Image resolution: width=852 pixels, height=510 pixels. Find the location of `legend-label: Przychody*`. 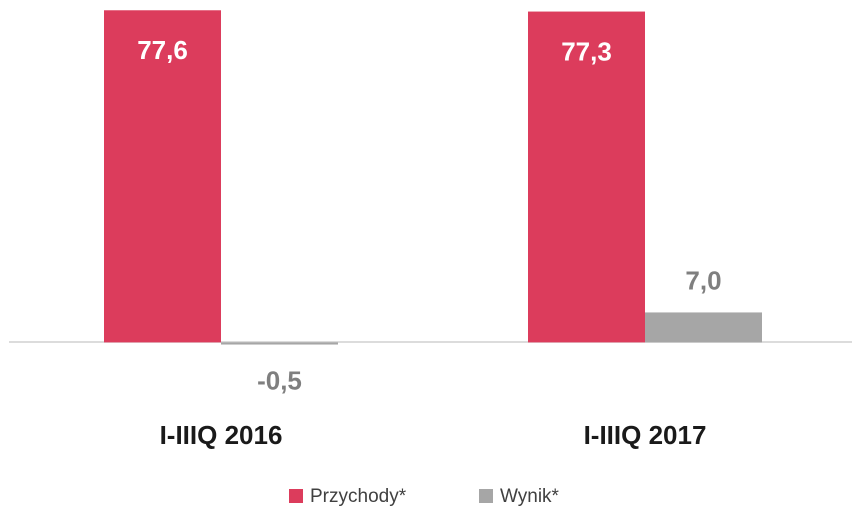

legend-label: Przychody* is located at coordinates (358, 496).